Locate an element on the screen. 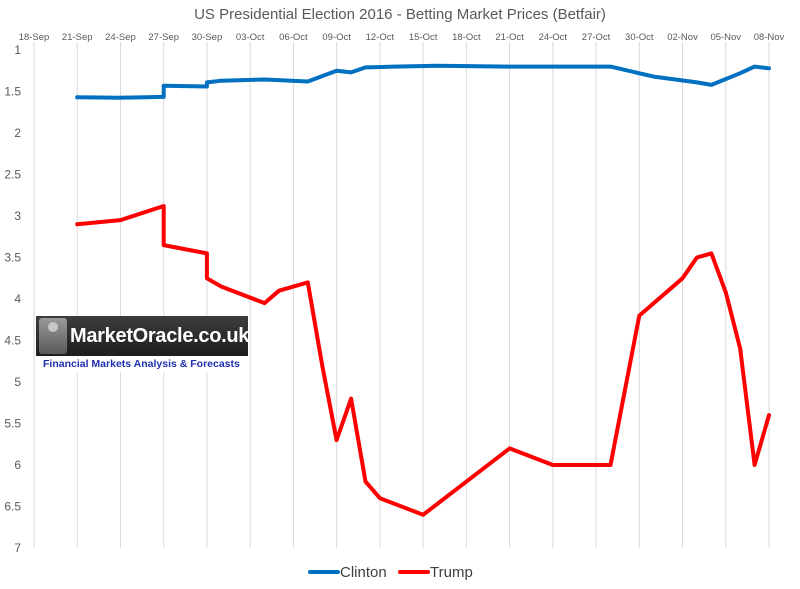 The image size is (800, 589). x-tick-label: 21-Oct is located at coordinates (509, 37).